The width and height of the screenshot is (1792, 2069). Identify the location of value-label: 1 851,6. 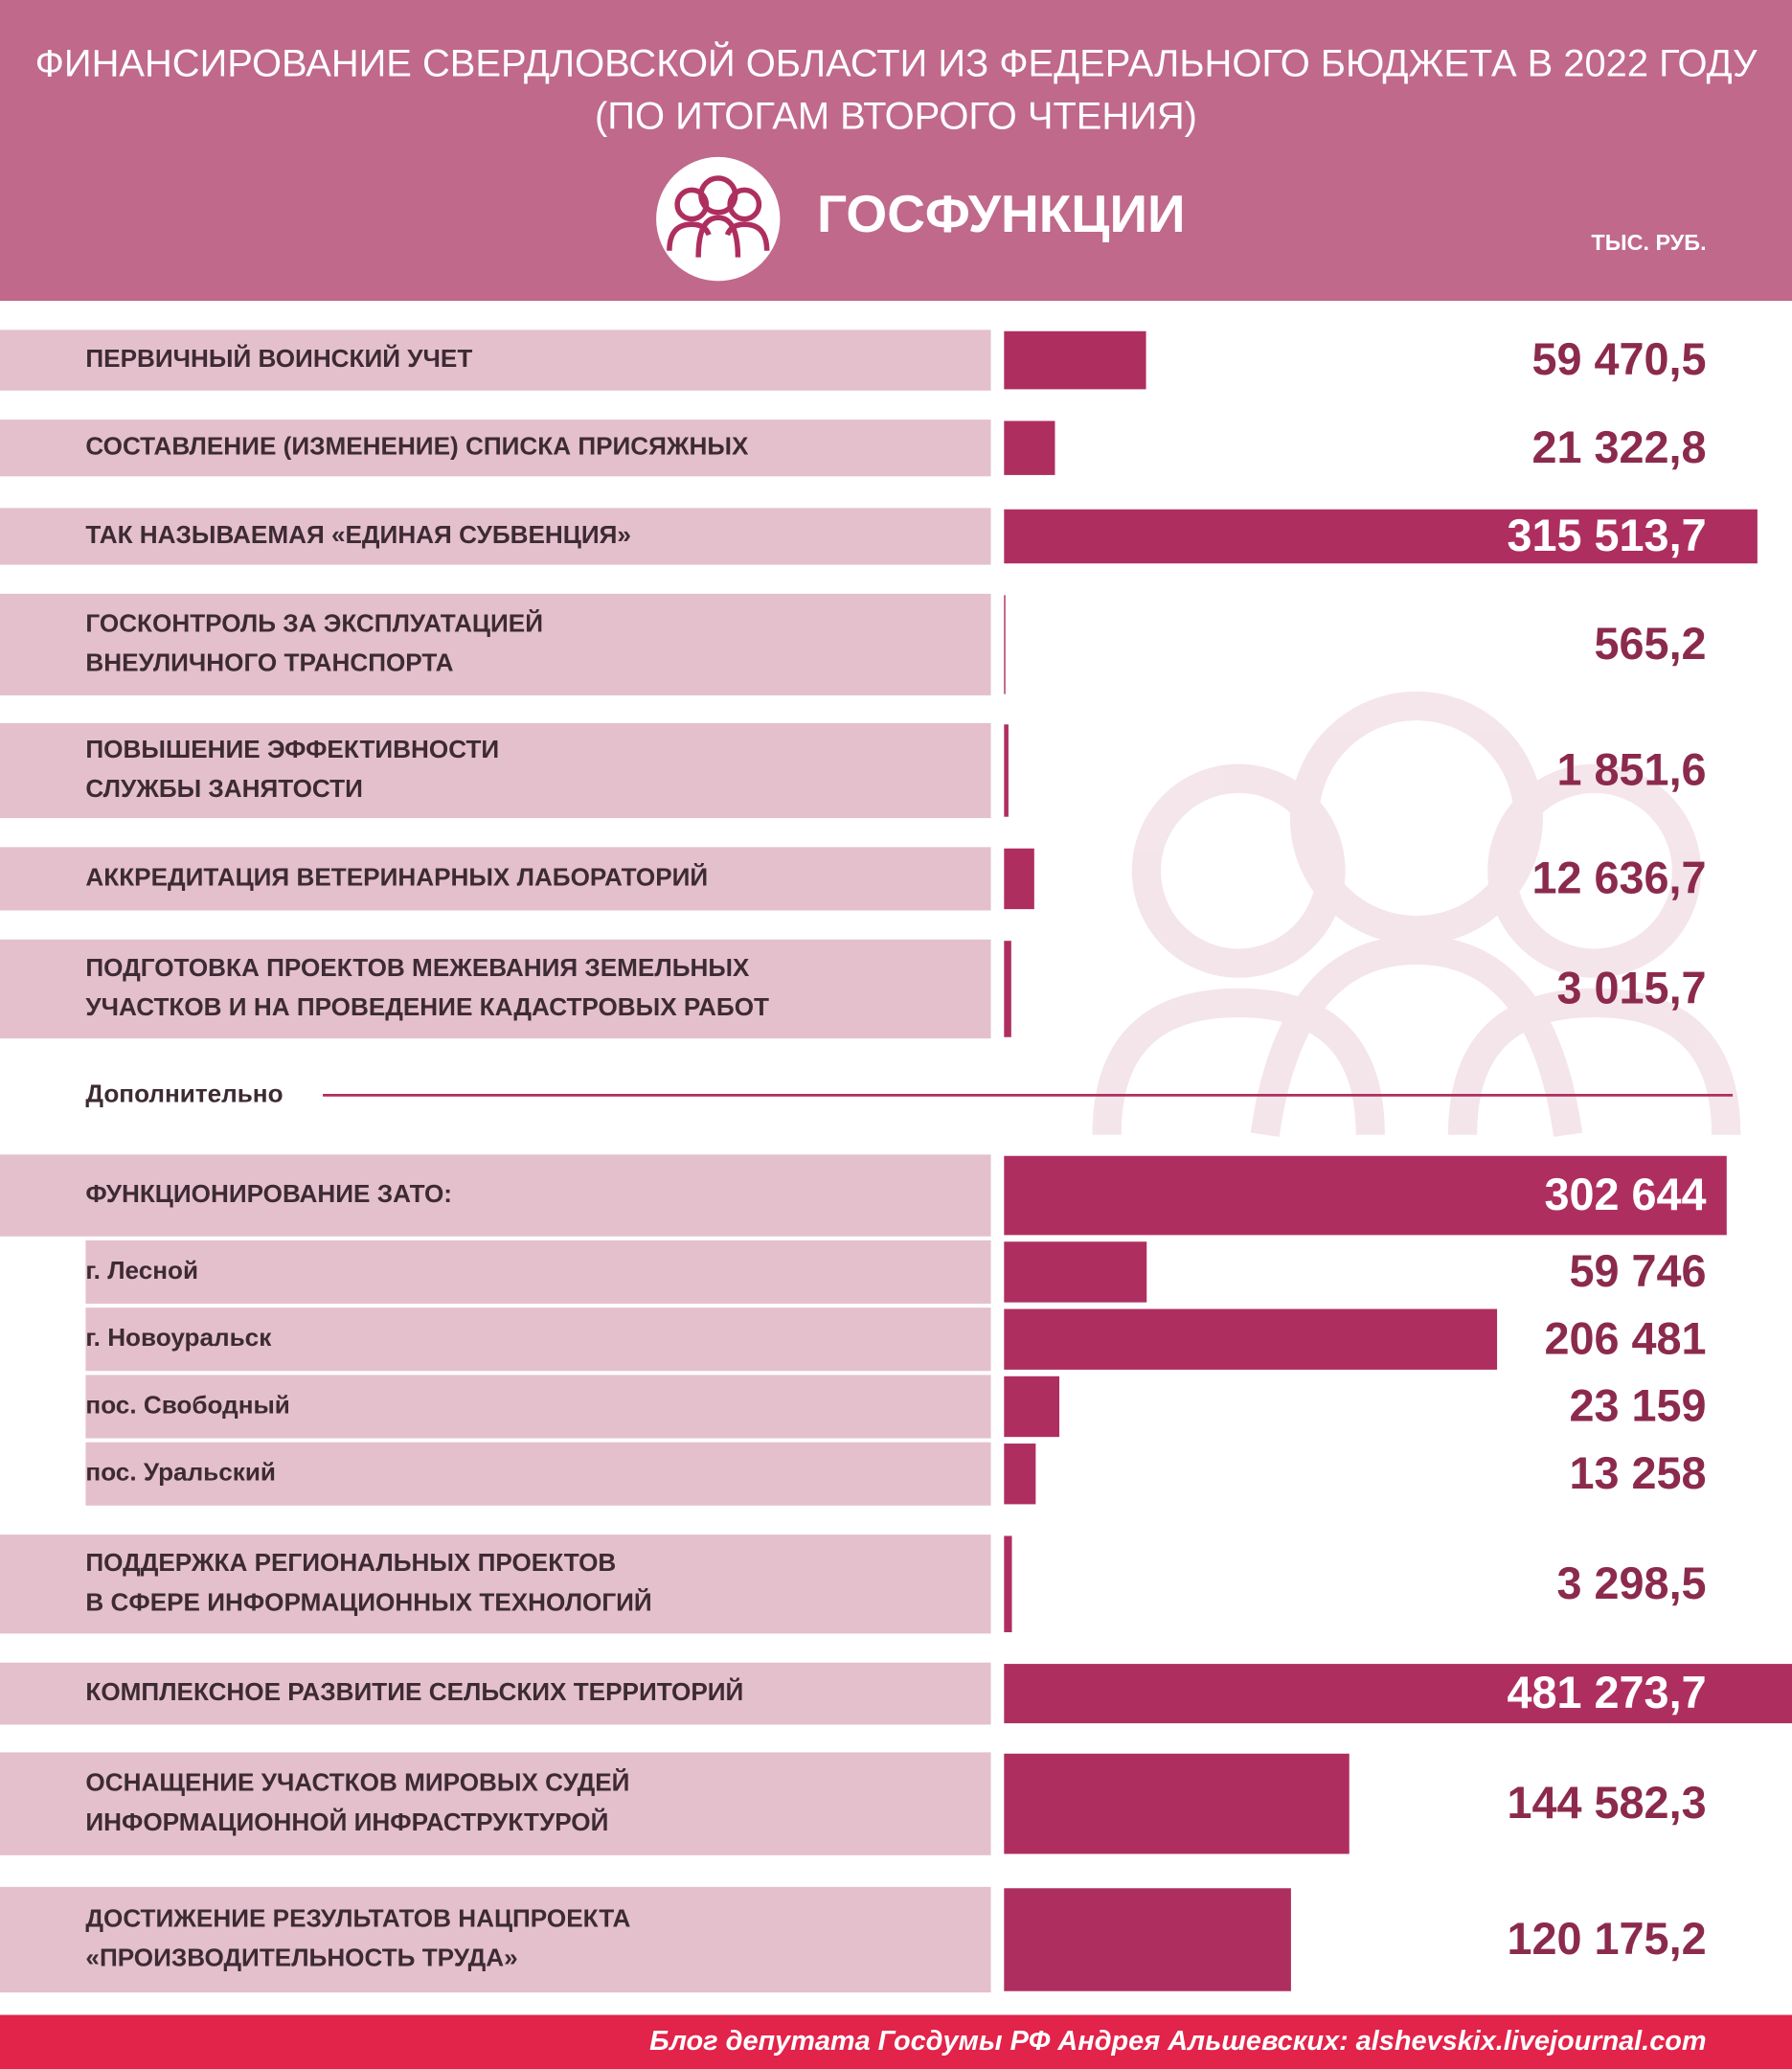
(1632, 770).